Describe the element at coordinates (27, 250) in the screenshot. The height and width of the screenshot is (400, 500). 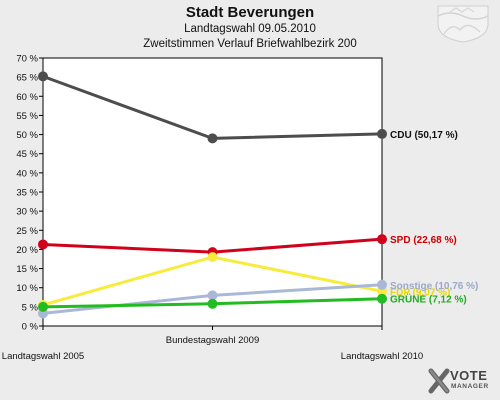
I see `y-tick-label: 20 %` at that location.